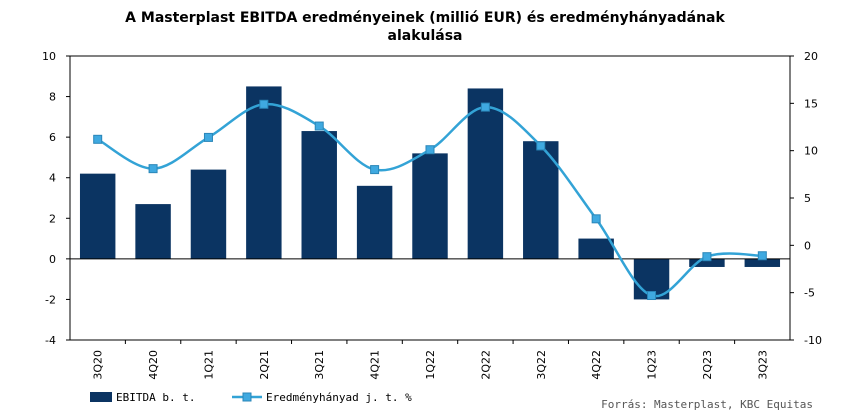  I want to click on legend-label-eredmenyhanyad: Eredményhányad j. t. %, so click(339, 397).